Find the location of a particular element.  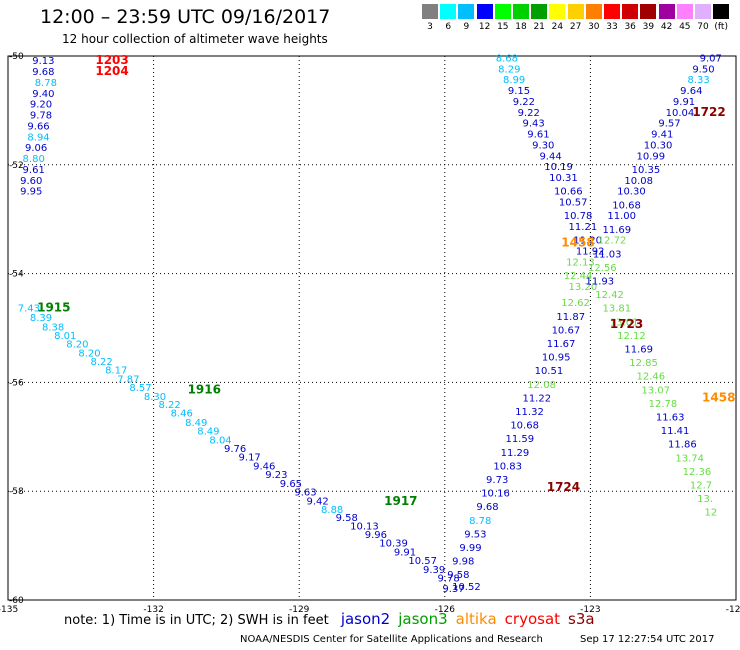

color-scale-label: 45 is located at coordinates (685, 27).